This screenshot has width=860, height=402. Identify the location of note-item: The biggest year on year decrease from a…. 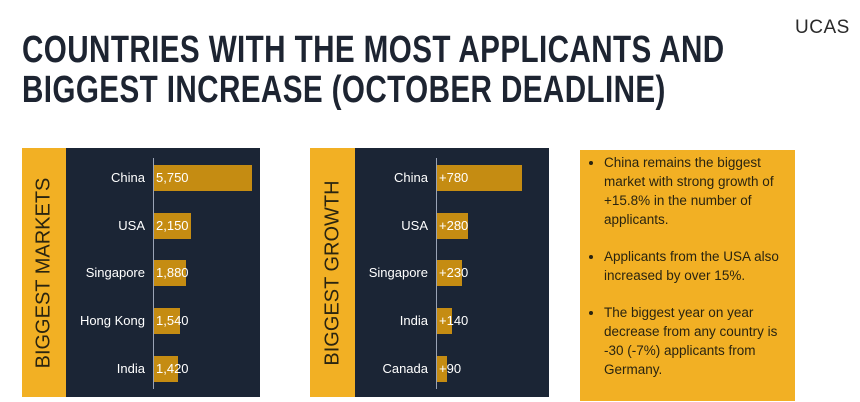
(695, 341).